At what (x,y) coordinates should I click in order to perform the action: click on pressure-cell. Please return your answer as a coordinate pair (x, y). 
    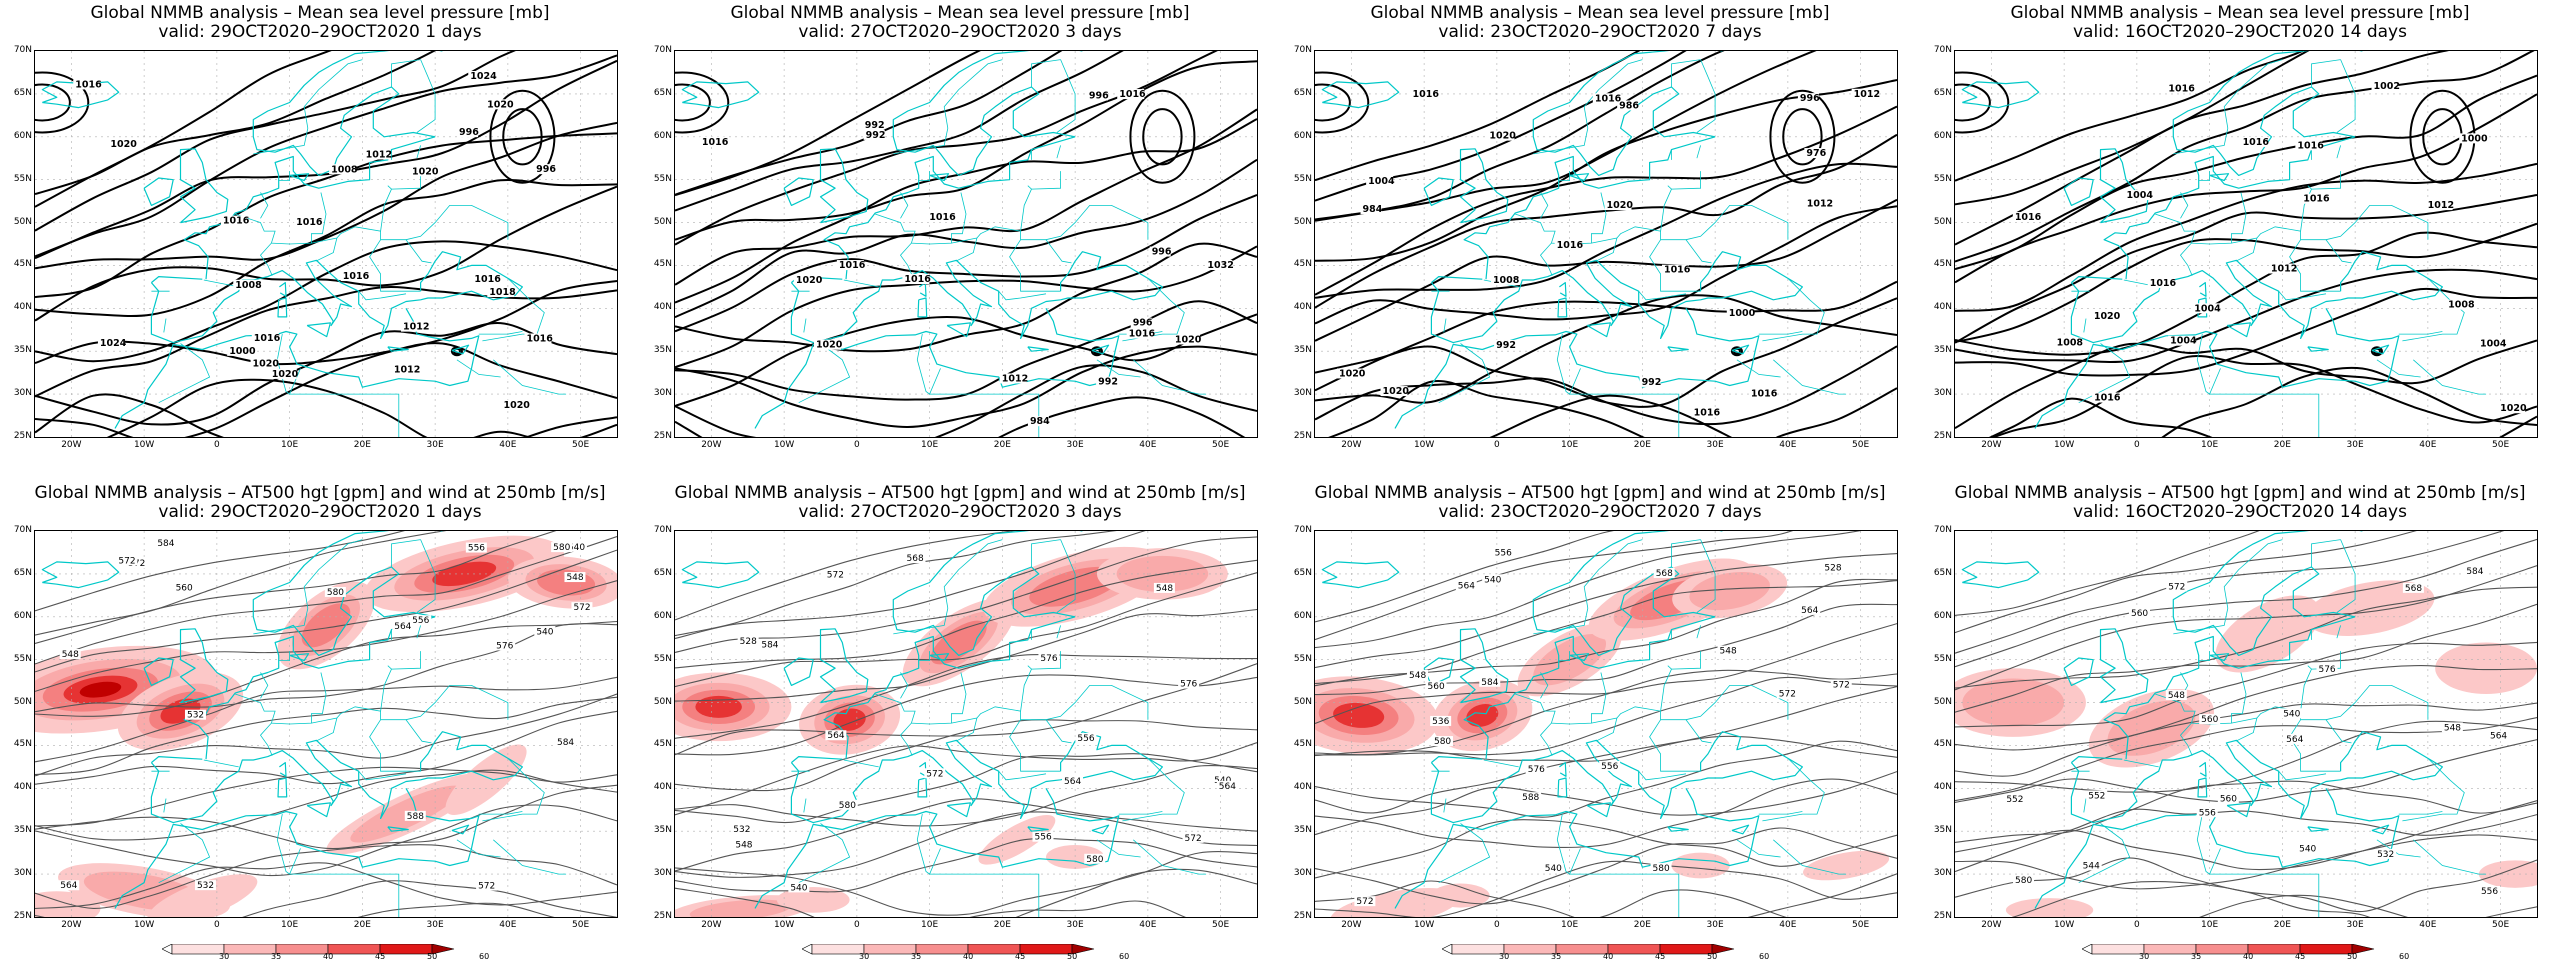
    Looking at the image, I should click on (1982, 102).